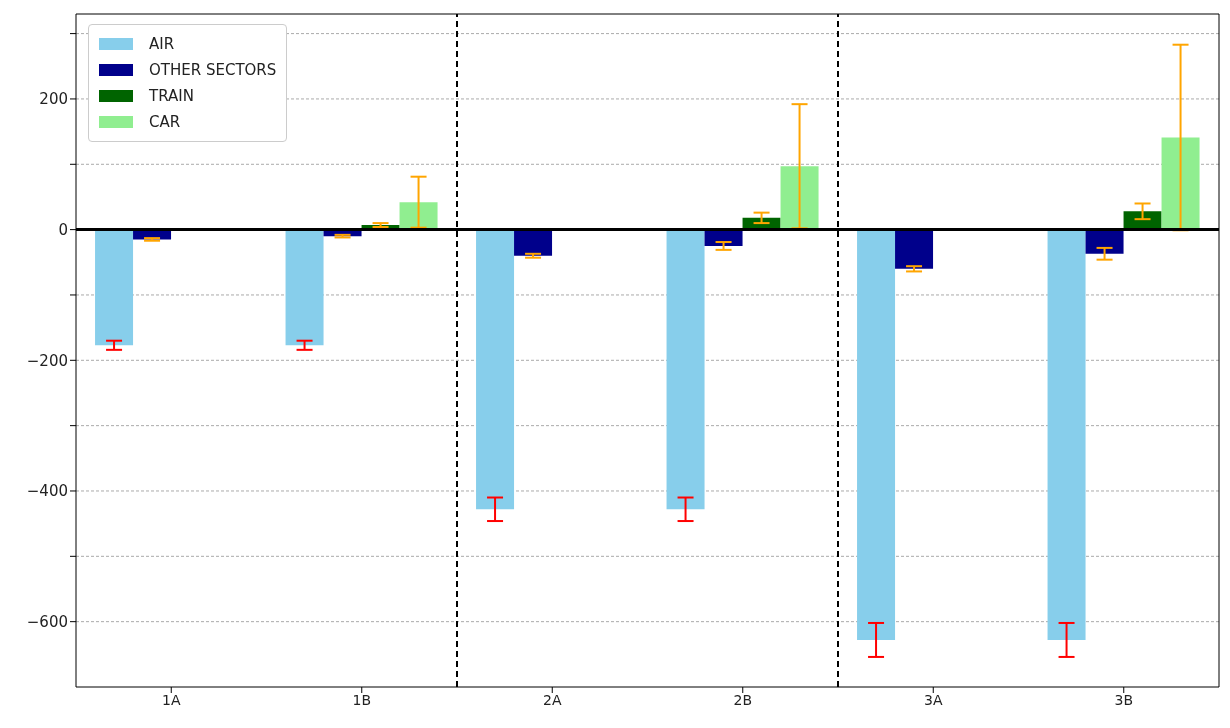  I want to click on legend-label: OTHER SECTORS, so click(213, 70).